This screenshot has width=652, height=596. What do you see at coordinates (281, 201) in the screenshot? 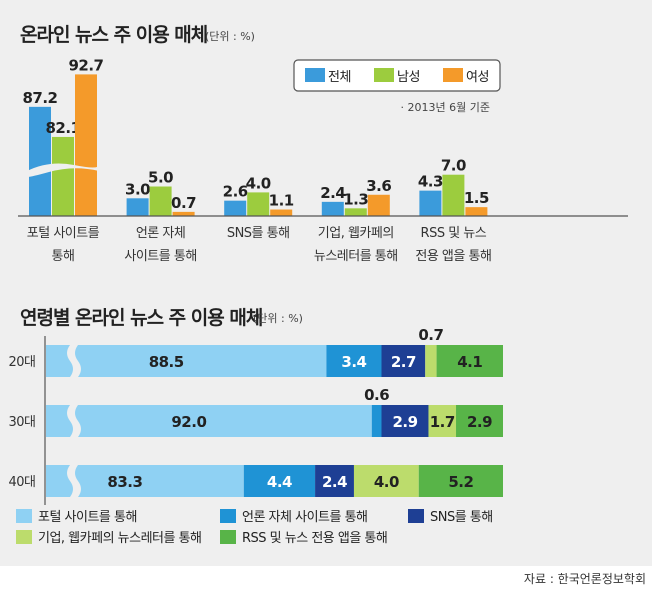
I see `data-label: 1.1` at bounding box center [281, 201].